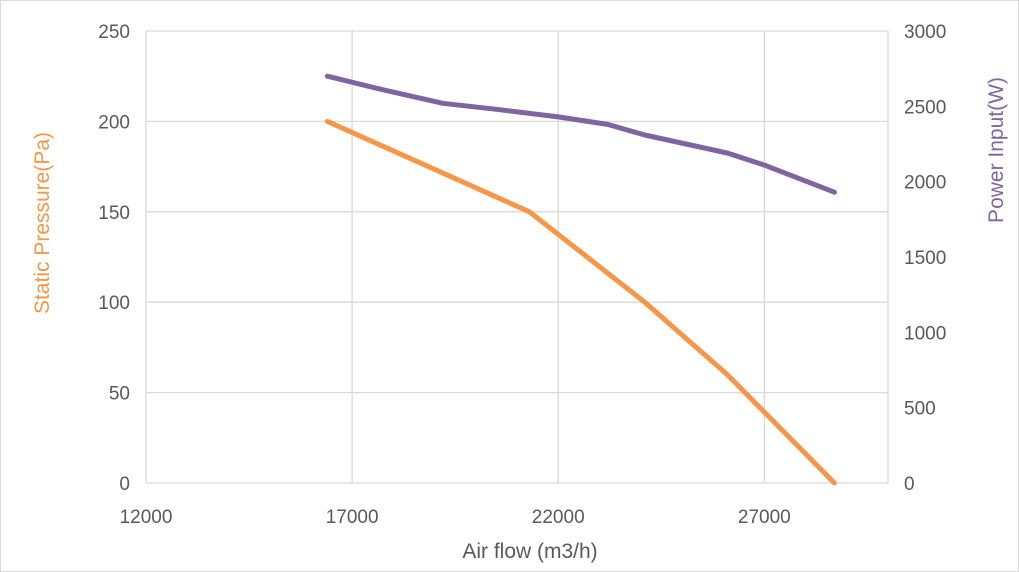 The width and height of the screenshot is (1019, 572). What do you see at coordinates (925, 107) in the screenshot?
I see `y2-tick-label: 2500` at bounding box center [925, 107].